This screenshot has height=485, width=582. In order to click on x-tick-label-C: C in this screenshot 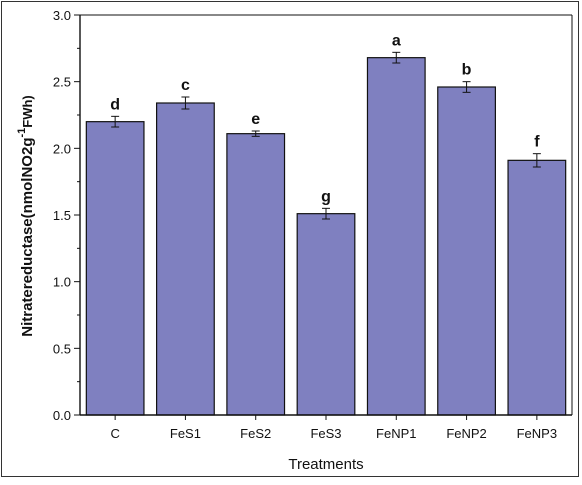, I will do `click(114, 433)`.